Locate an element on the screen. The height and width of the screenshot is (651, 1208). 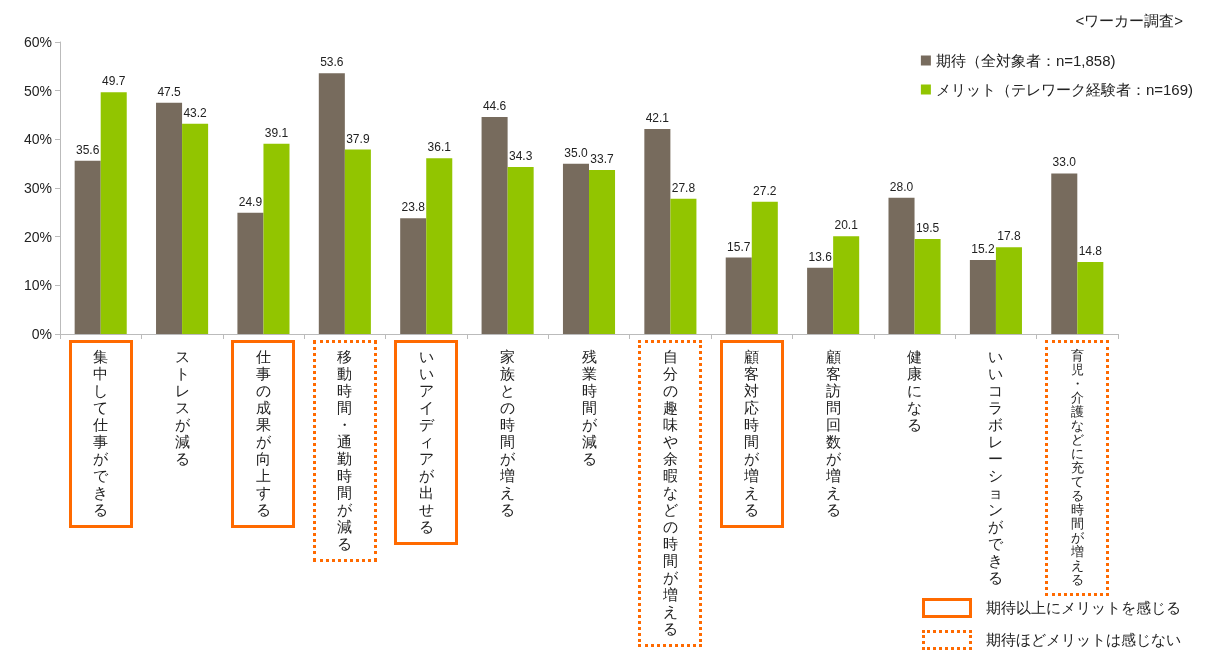
data-label: 20.1 is located at coordinates (846, 225).